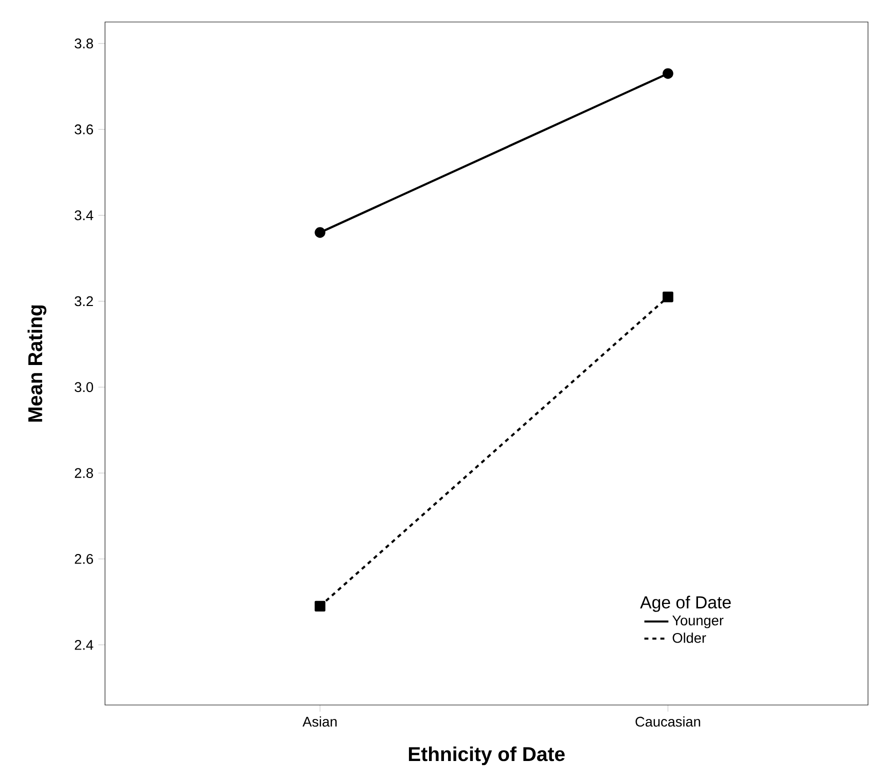 This screenshot has width=873, height=770. Describe the element at coordinates (84, 645) in the screenshot. I see `y-tick-label: 2.4` at that location.